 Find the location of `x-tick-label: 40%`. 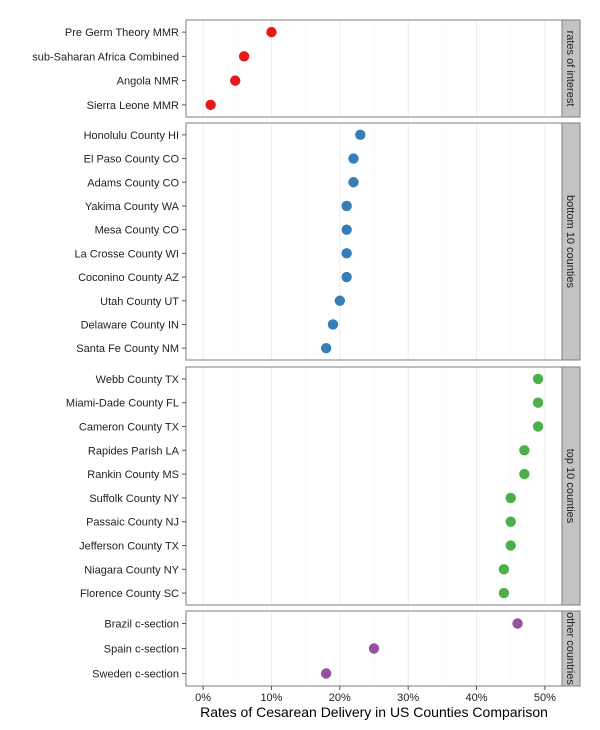

x-tick-label: 40% is located at coordinates (477, 698).